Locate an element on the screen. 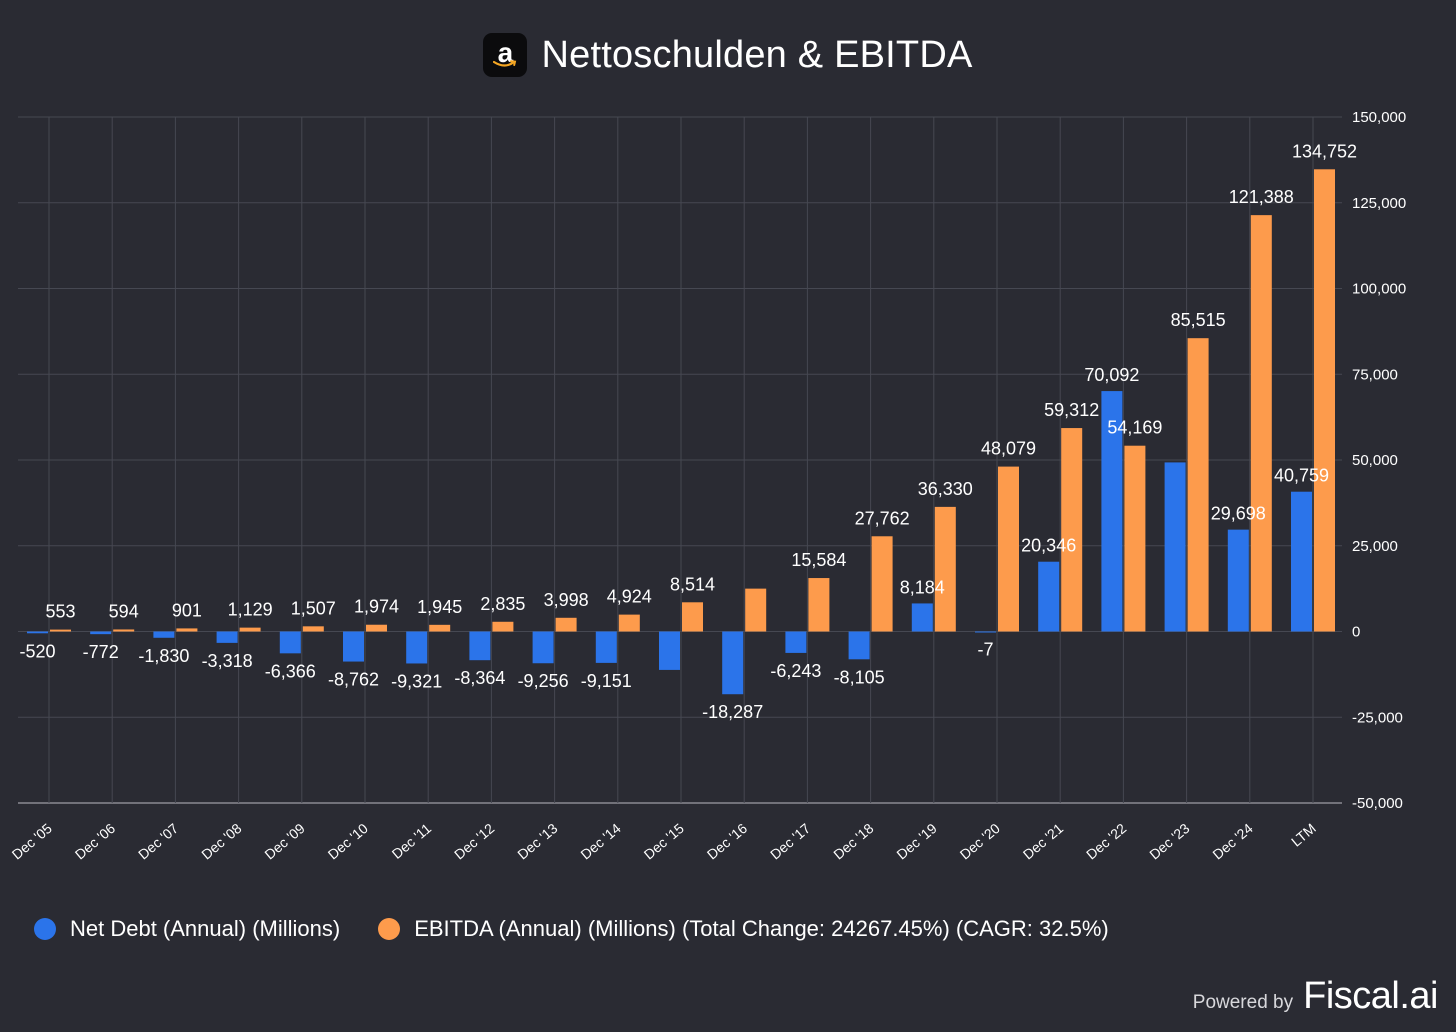 The width and height of the screenshot is (1456, 1032). ebitda-data-label: 36,330 is located at coordinates (945, 489).